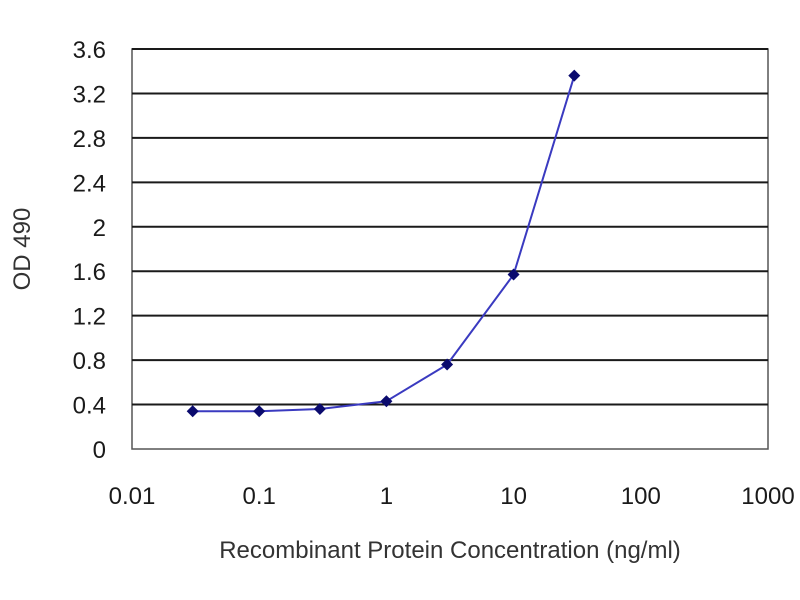  What do you see at coordinates (89, 183) in the screenshot?
I see `y-tick-label: 2.4` at bounding box center [89, 183].